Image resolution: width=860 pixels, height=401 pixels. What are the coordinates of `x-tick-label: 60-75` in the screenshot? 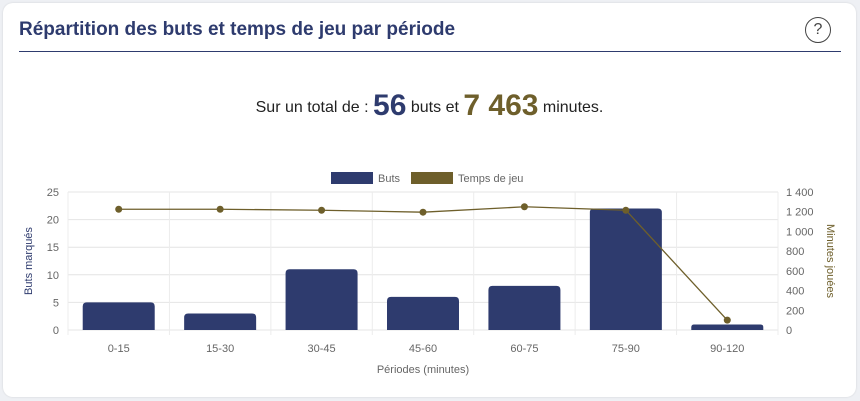 It's located at (524, 349).